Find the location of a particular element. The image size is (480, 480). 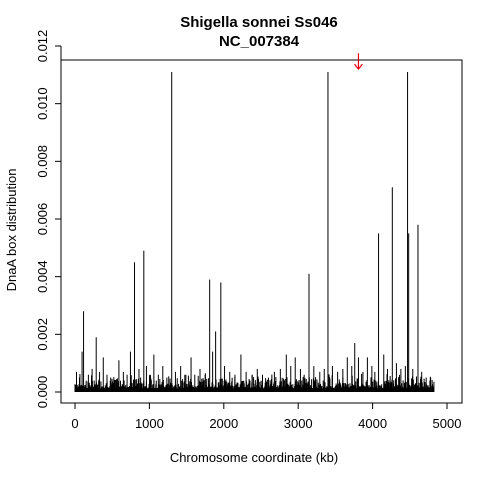

red-arrow-icon is located at coordinates (358, 62).